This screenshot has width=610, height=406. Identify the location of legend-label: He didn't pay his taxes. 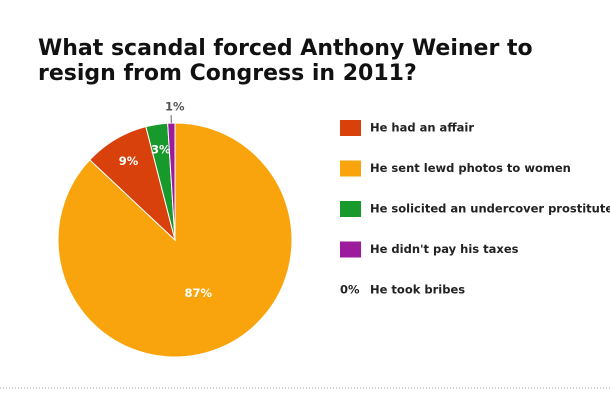
(444, 249).